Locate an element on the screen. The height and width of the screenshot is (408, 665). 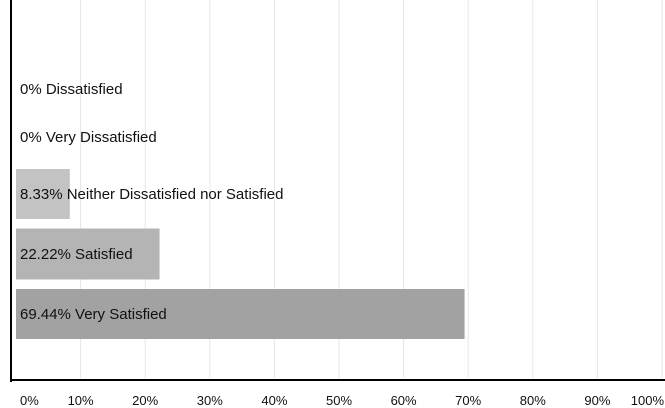
x-tick-label-20: 20% is located at coordinates (145, 400).